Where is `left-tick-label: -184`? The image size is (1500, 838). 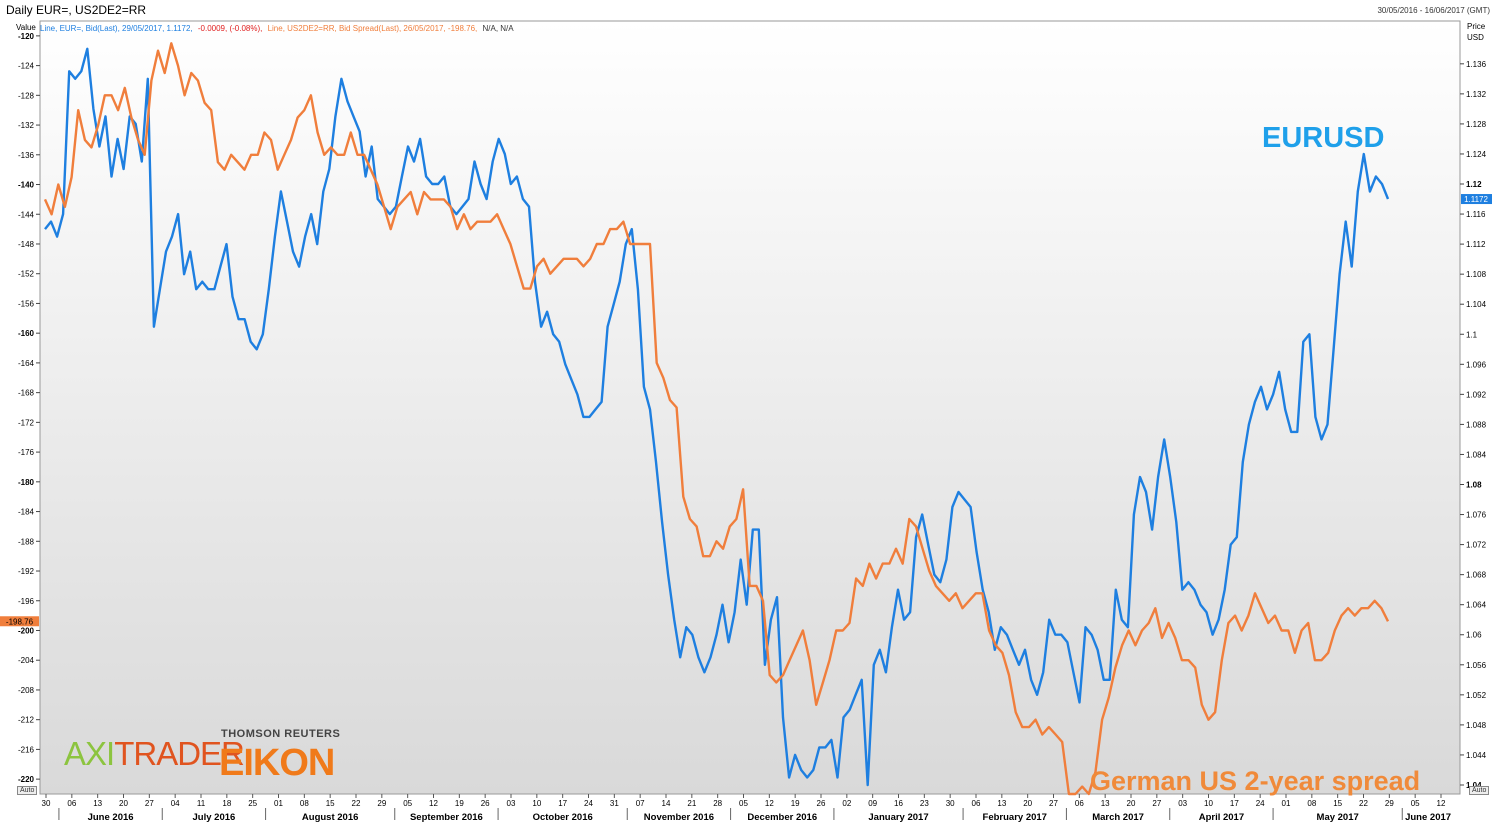
left-tick-label: -184 is located at coordinates (26, 512).